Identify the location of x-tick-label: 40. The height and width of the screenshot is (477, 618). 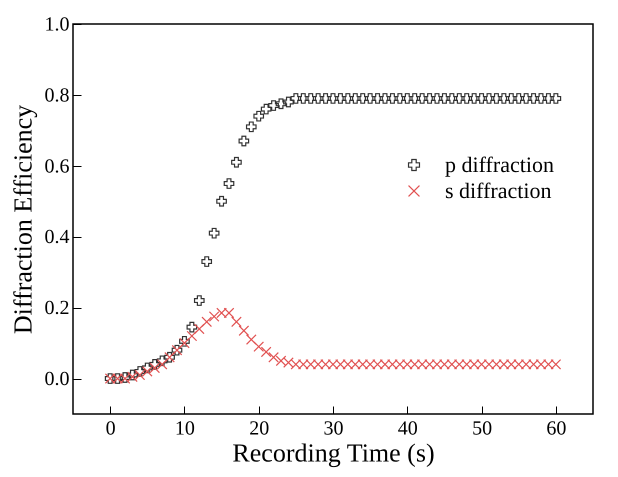
(408, 429).